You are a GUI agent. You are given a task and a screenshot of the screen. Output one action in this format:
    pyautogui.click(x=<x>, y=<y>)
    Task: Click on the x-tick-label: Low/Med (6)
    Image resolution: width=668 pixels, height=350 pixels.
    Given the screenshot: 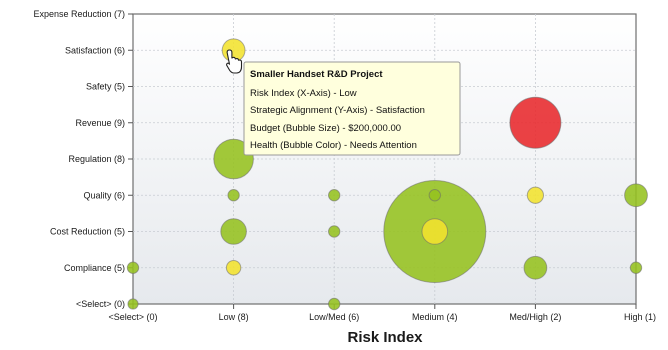 What is the action you would take?
    pyautogui.click(x=334, y=317)
    